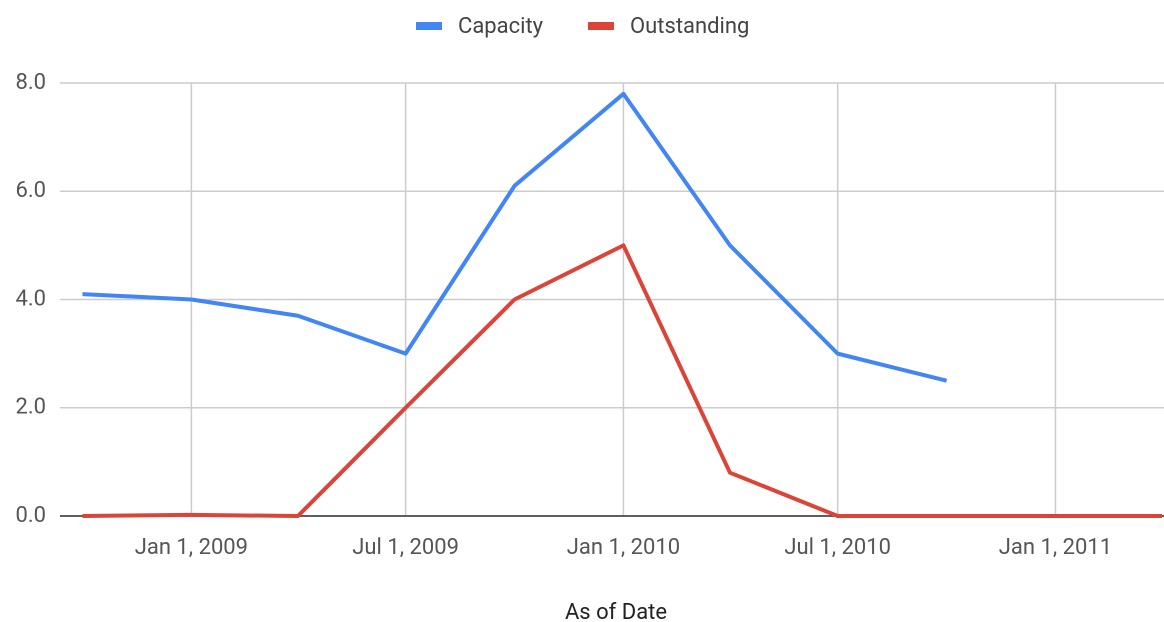 This screenshot has width=1164, height=622. What do you see at coordinates (616, 611) in the screenshot?
I see `x-axis-label: As of Date` at bounding box center [616, 611].